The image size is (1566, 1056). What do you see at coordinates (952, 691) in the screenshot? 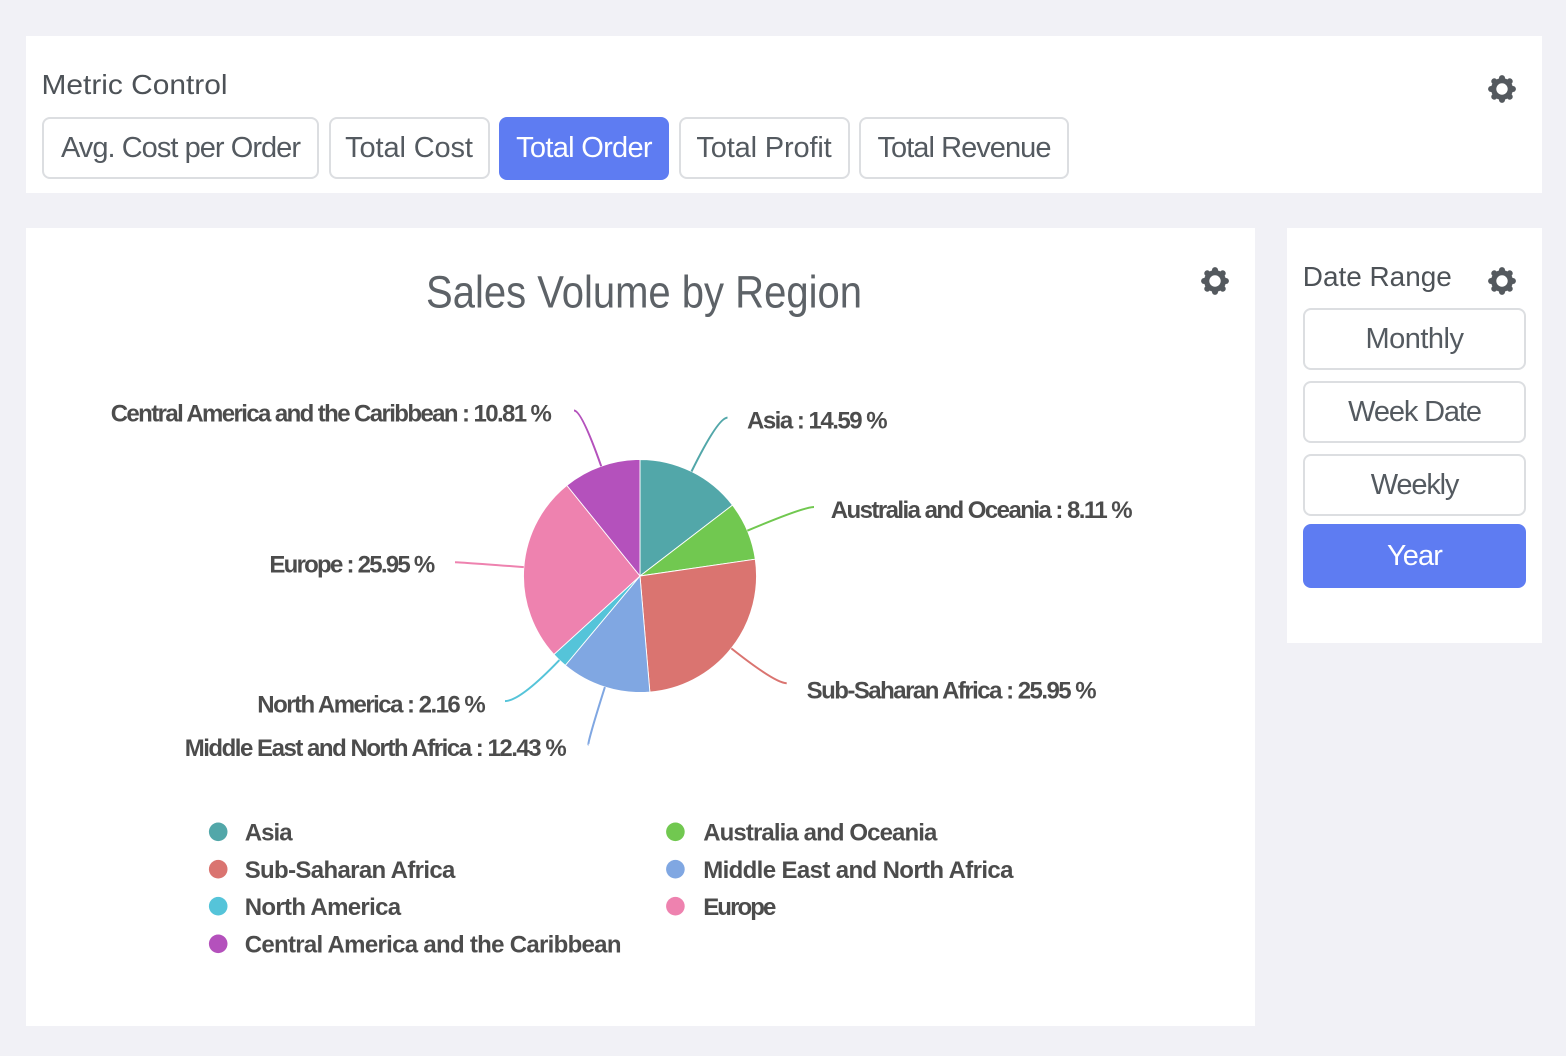
I see `svg-text: Sub-Saharan Africa : 25.95 %` at bounding box center [952, 691].